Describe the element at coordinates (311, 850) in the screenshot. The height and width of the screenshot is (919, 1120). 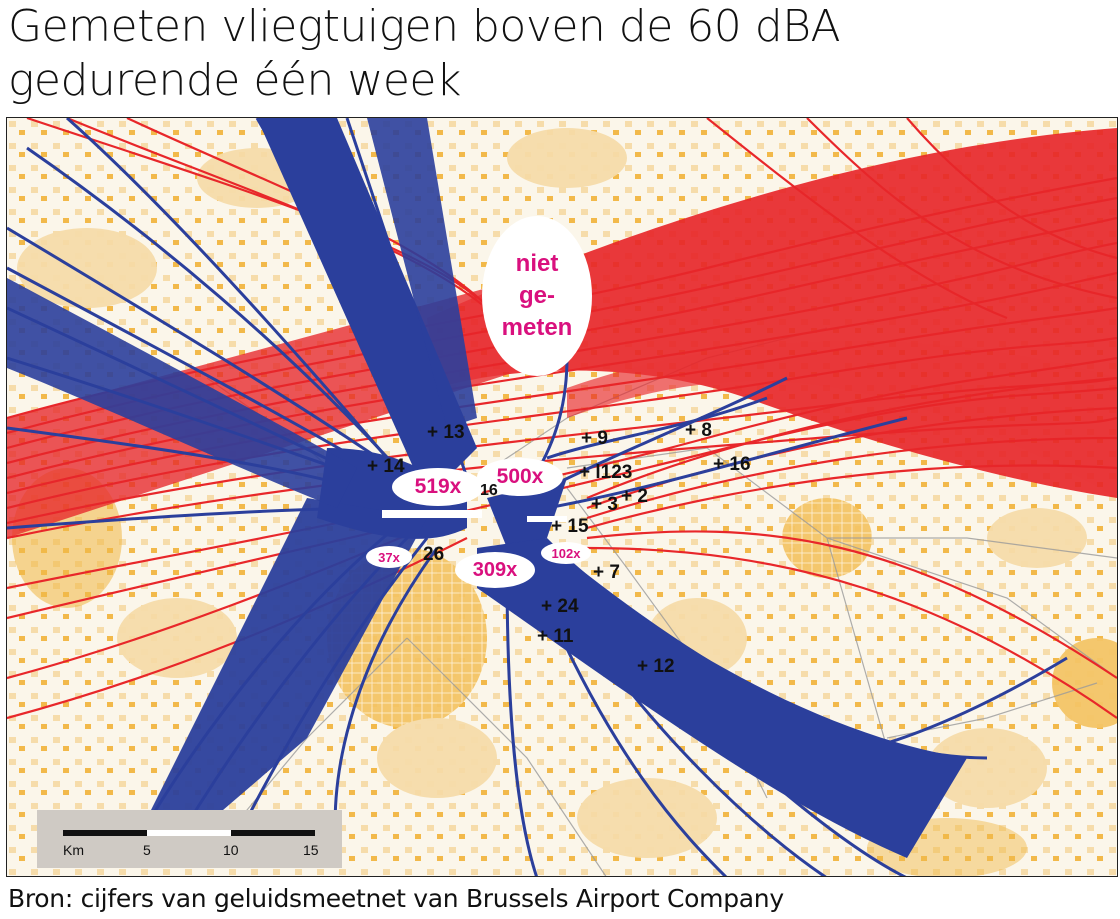
I see `scale-tick-15: 15` at that location.